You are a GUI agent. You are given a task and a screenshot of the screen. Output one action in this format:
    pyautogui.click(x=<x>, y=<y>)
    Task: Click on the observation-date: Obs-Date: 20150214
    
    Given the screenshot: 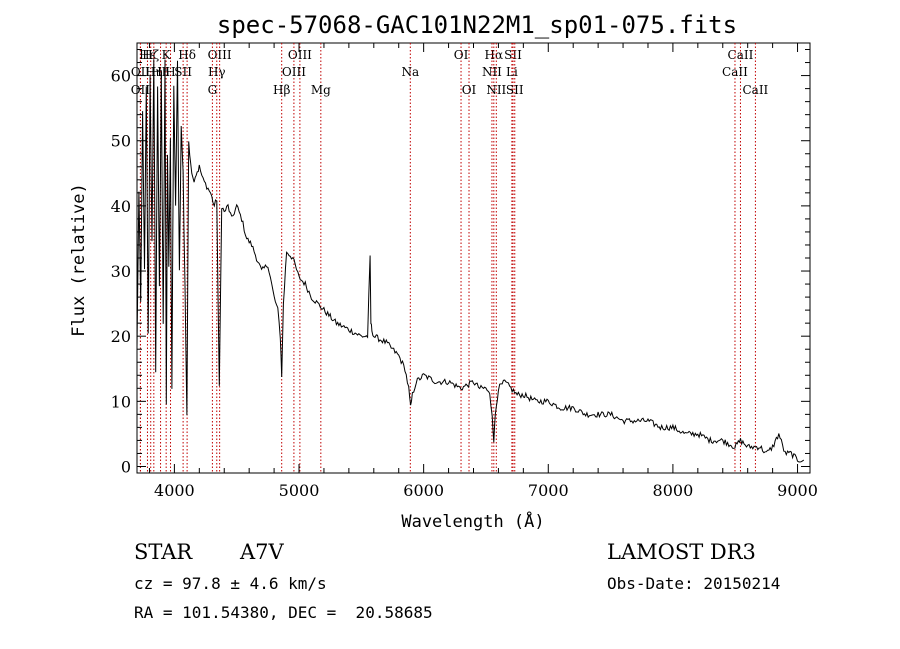 What is the action you would take?
    pyautogui.click(x=694, y=583)
    